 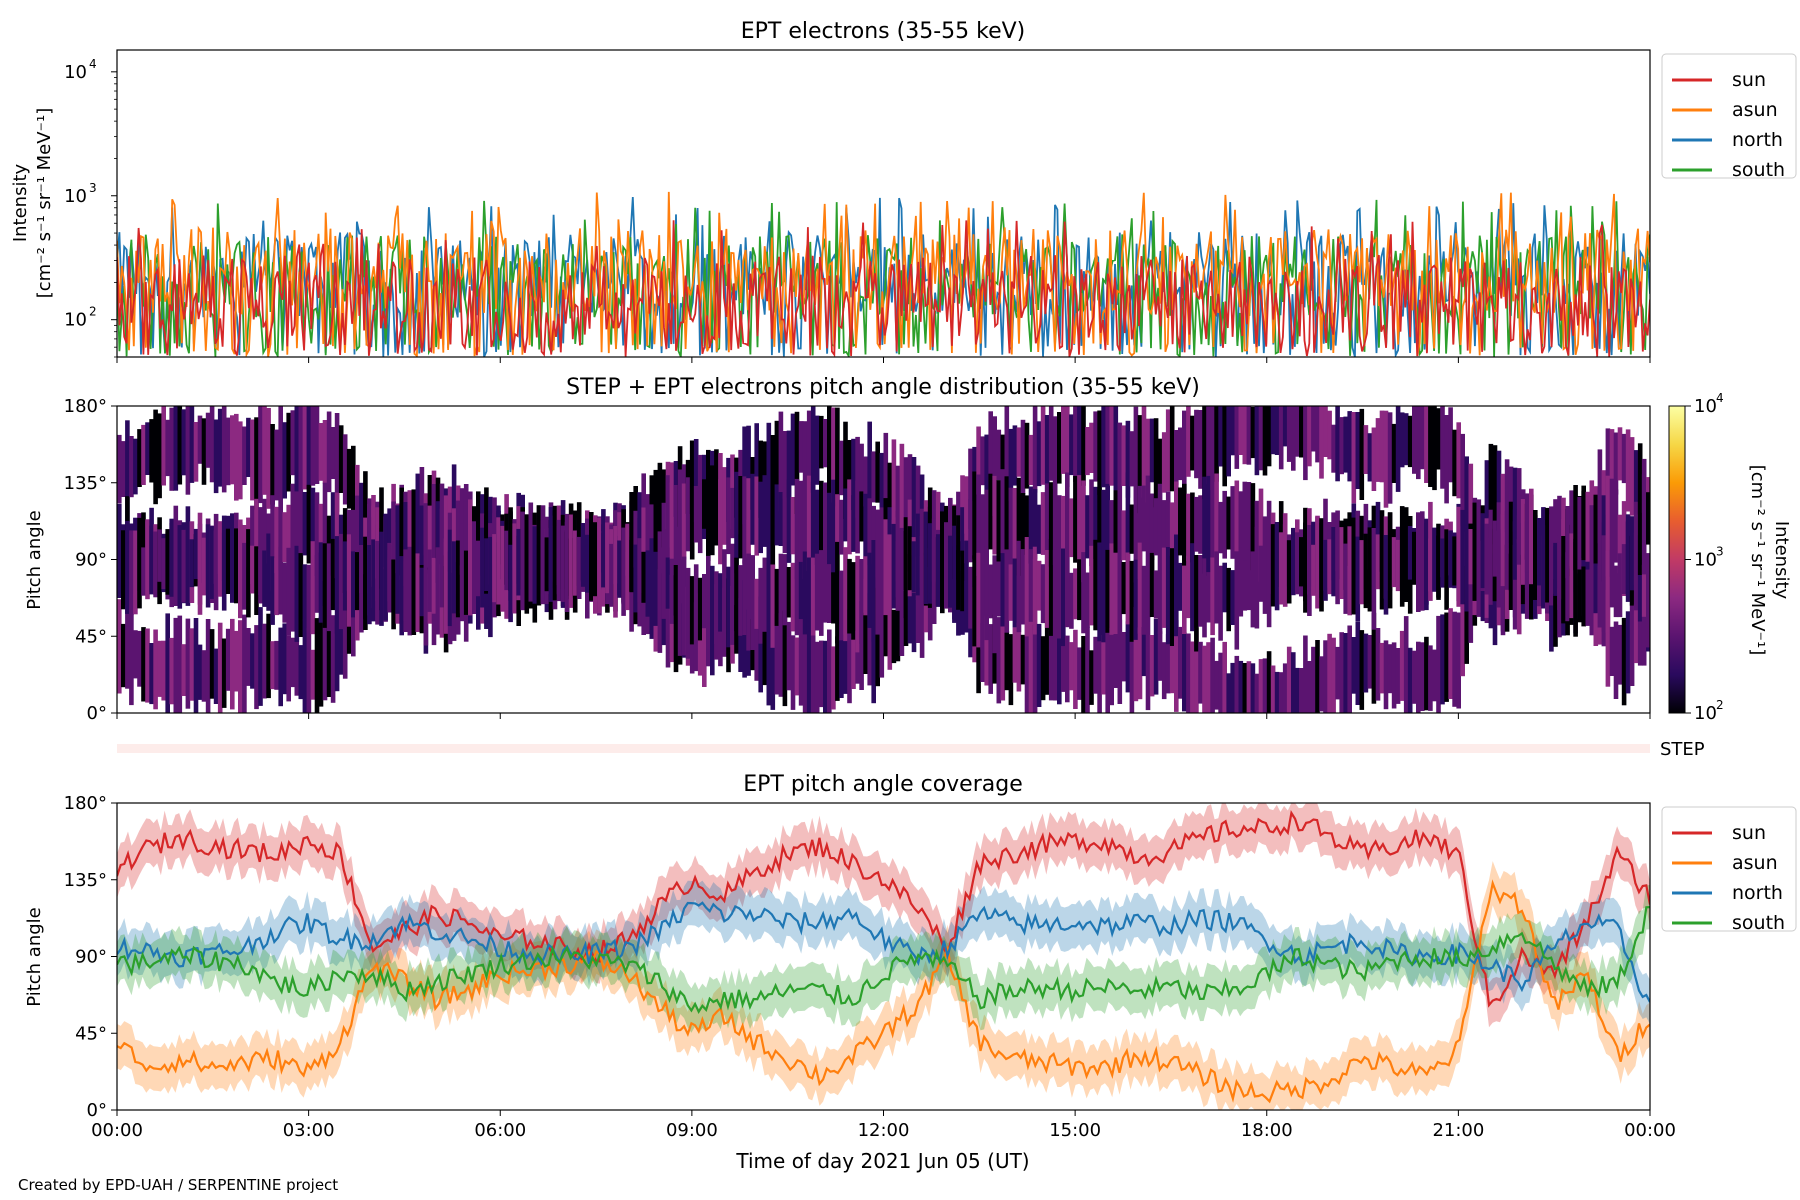 What do you see at coordinates (884, 1130) in the screenshot?
I see `x-tick-label: 12:00` at bounding box center [884, 1130].